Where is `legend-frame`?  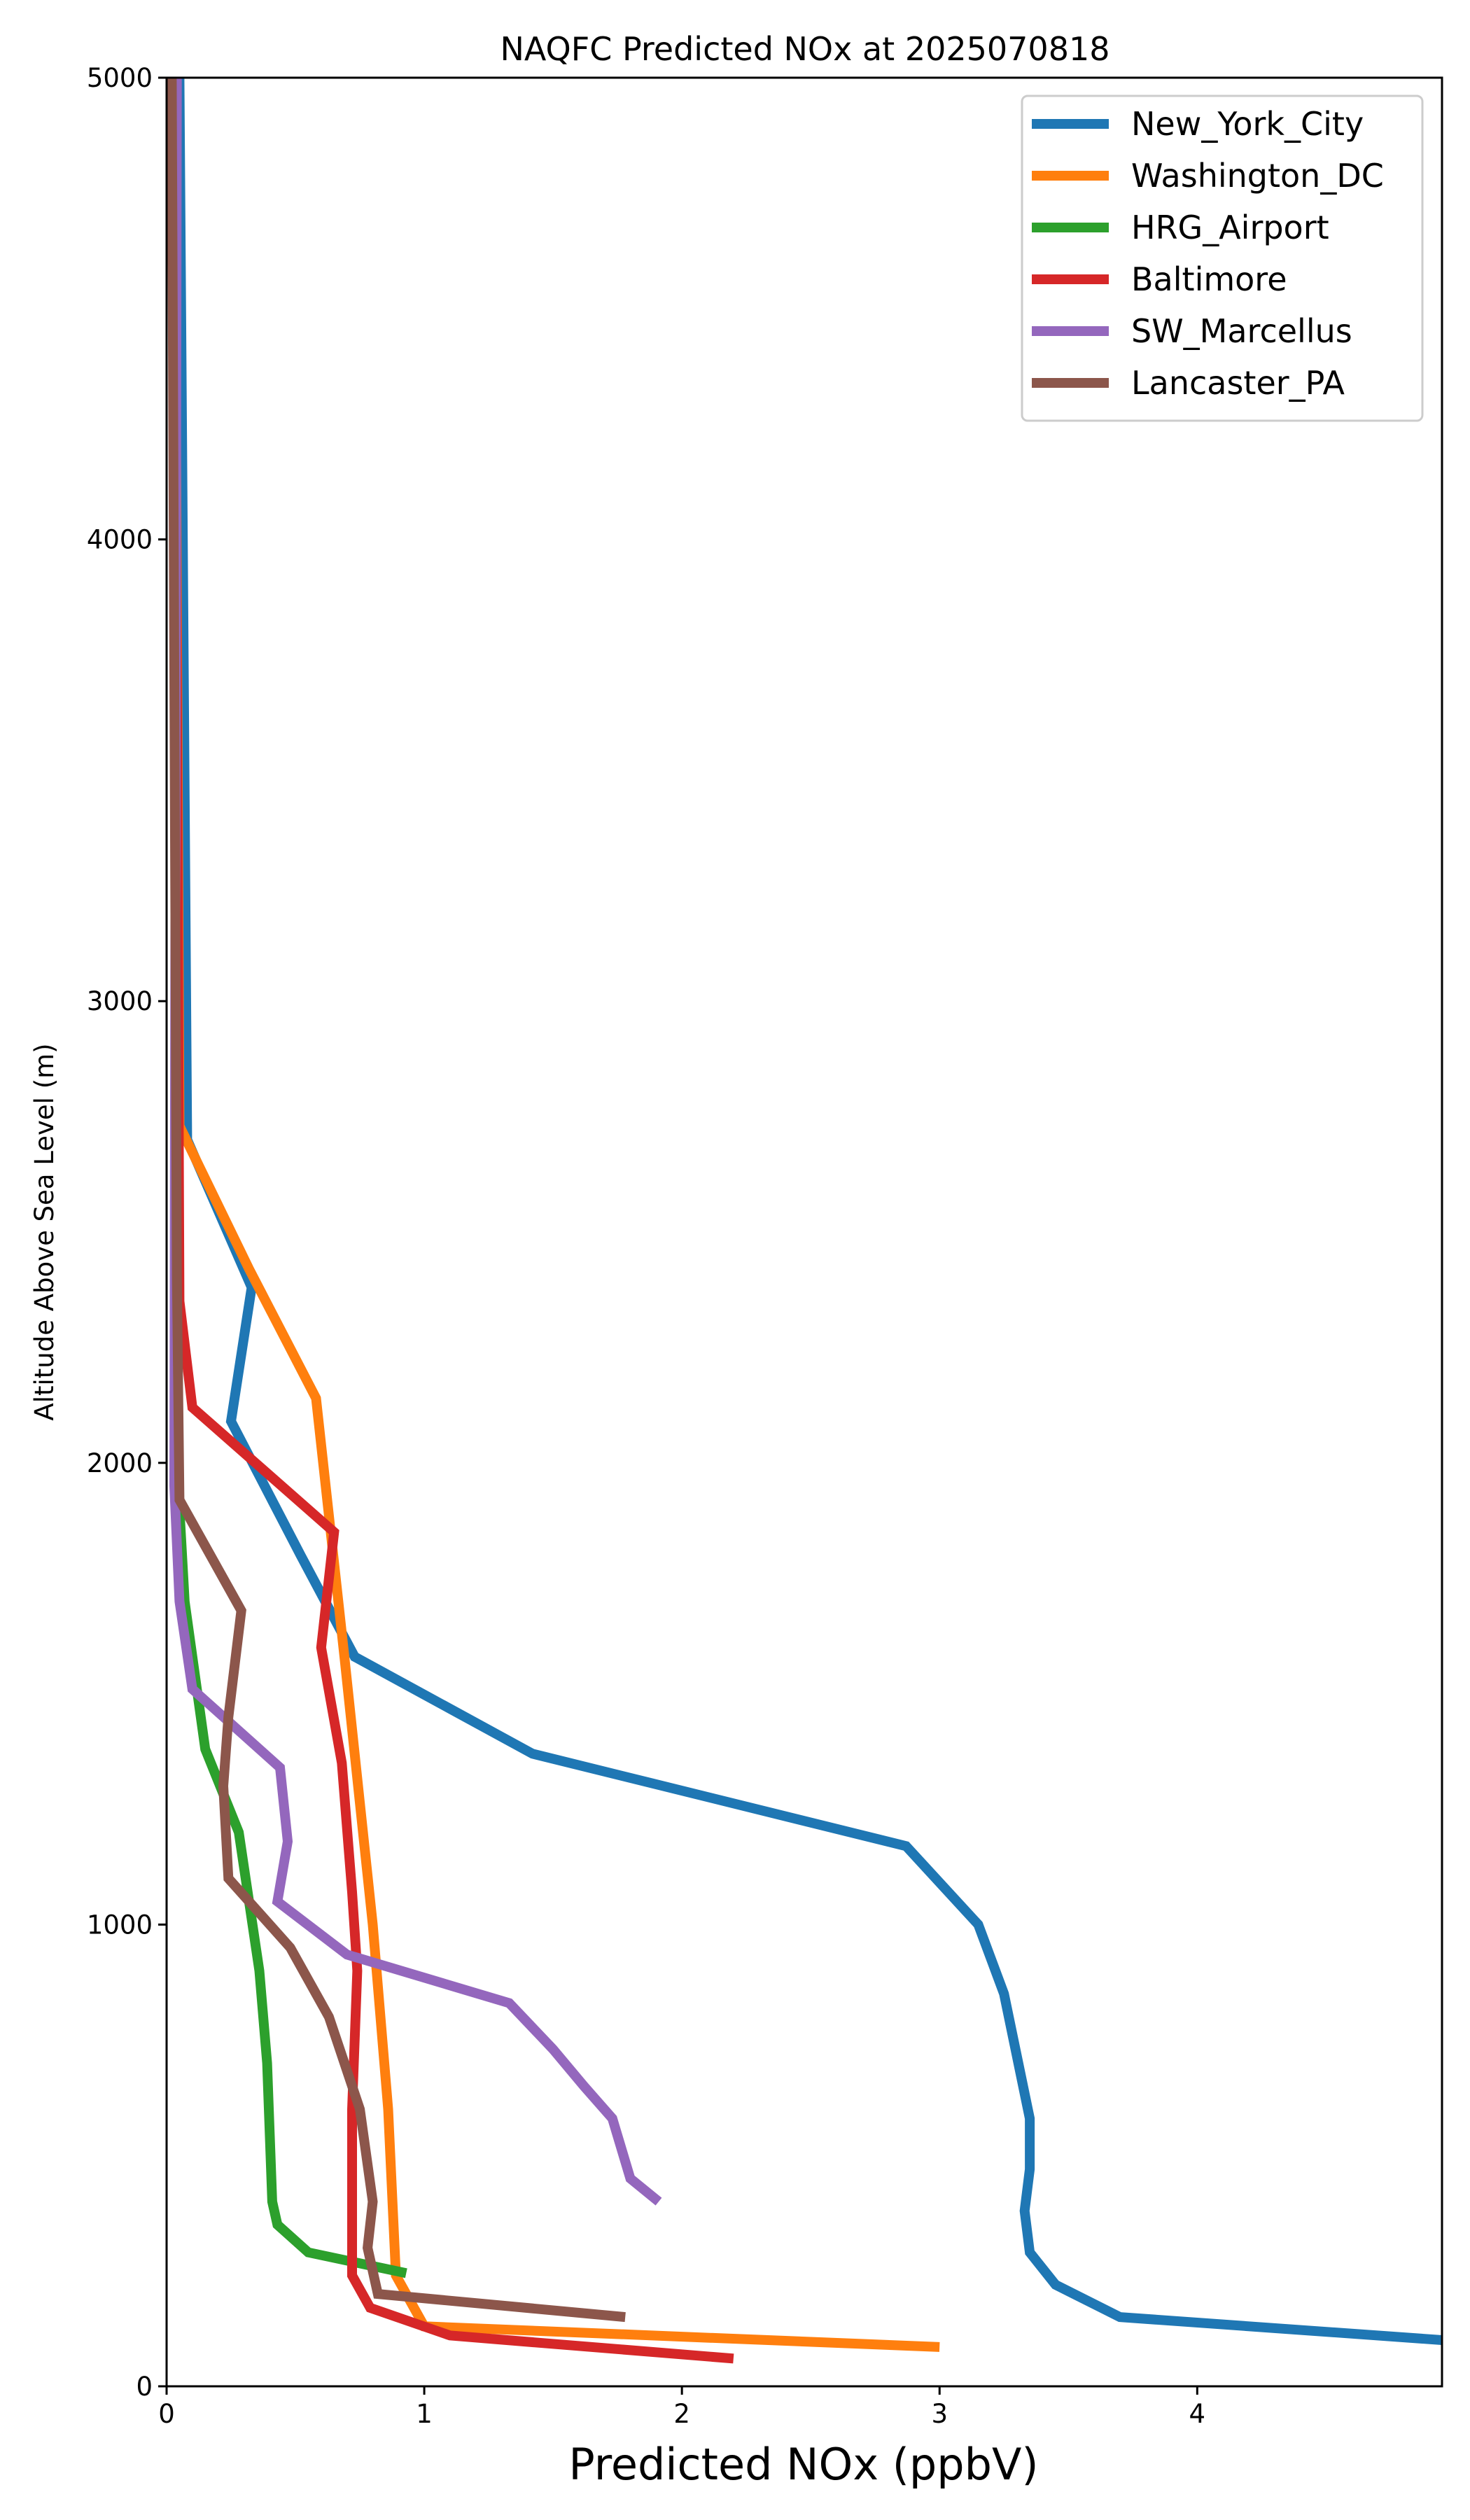 legend-frame is located at coordinates (1222, 258).